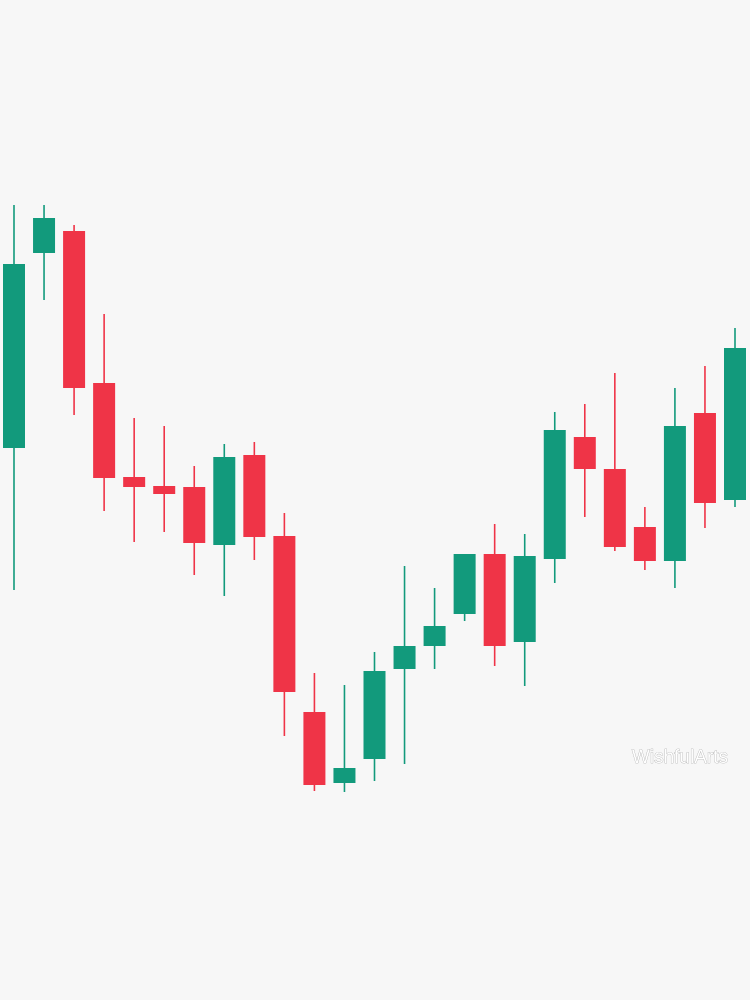 This screenshot has height=1000, width=750. What do you see at coordinates (680, 757) in the screenshot?
I see `watermark: WishfulArts` at bounding box center [680, 757].